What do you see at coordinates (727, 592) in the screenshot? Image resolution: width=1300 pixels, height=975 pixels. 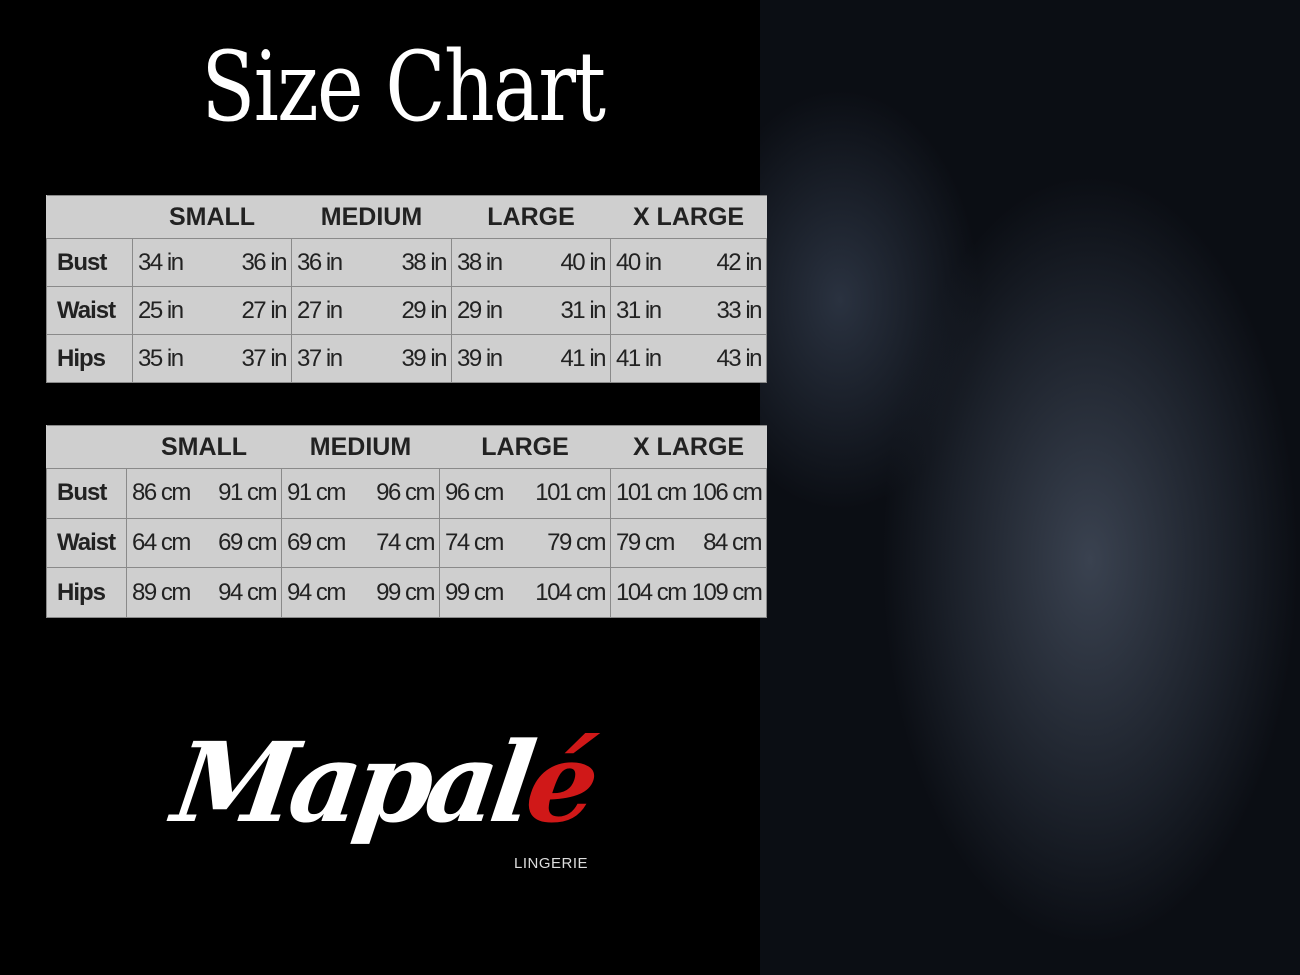 I see `measure-value: 109 cm` at bounding box center [727, 592].